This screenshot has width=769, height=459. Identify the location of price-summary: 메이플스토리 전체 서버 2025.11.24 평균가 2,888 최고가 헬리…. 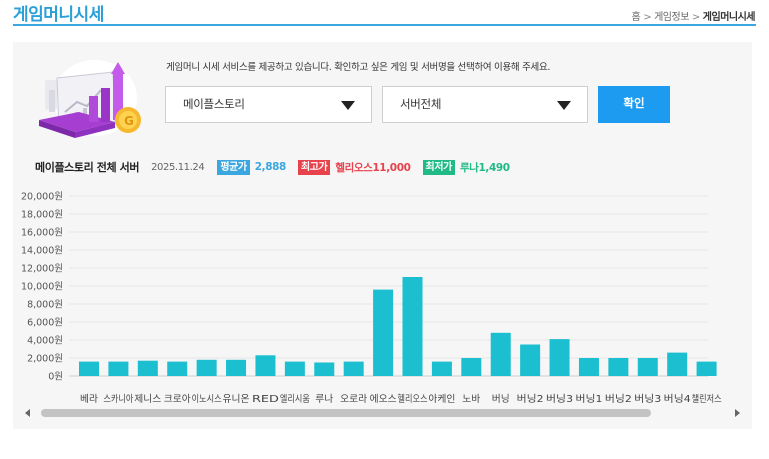
(278, 167).